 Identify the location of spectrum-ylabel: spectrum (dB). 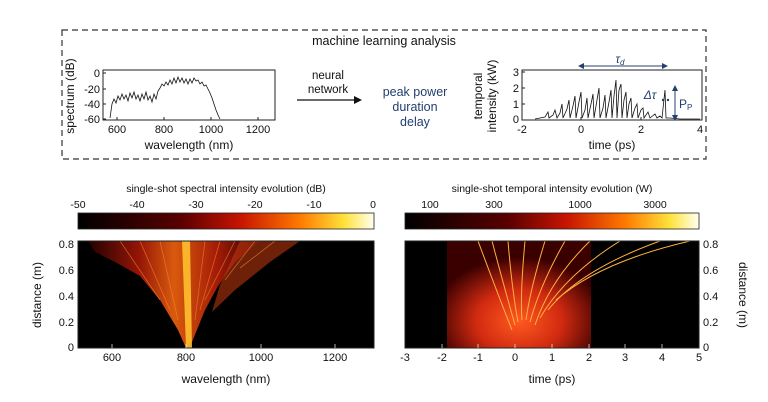
(70, 95).